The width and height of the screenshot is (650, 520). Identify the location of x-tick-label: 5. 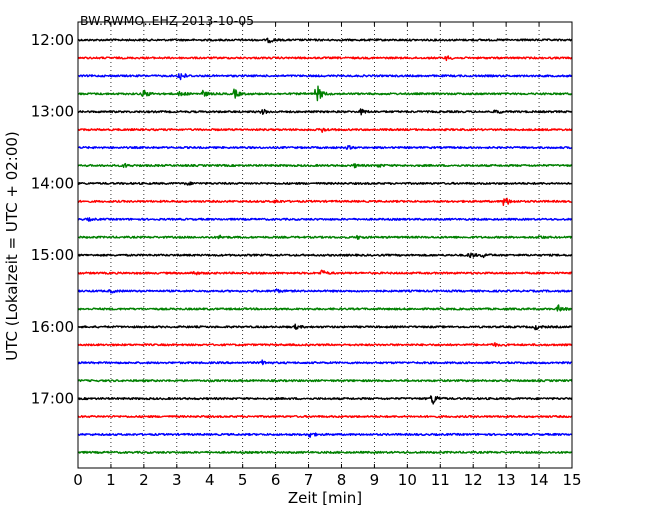
(243, 480).